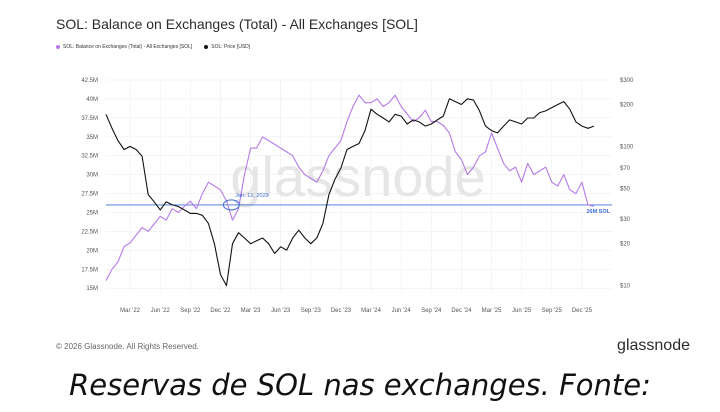 The height and width of the screenshot is (412, 720). Describe the element at coordinates (89, 270) in the screenshot. I see `left-tick-label: 17.5M` at that location.